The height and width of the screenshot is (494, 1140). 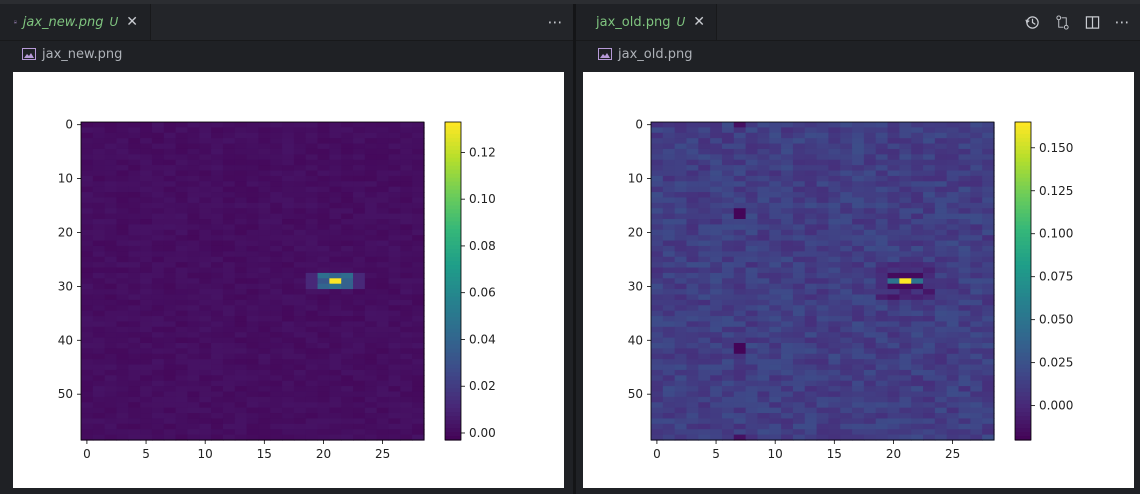 What do you see at coordinates (65, 232) in the screenshot?
I see `y-tick-label: 20` at bounding box center [65, 232].